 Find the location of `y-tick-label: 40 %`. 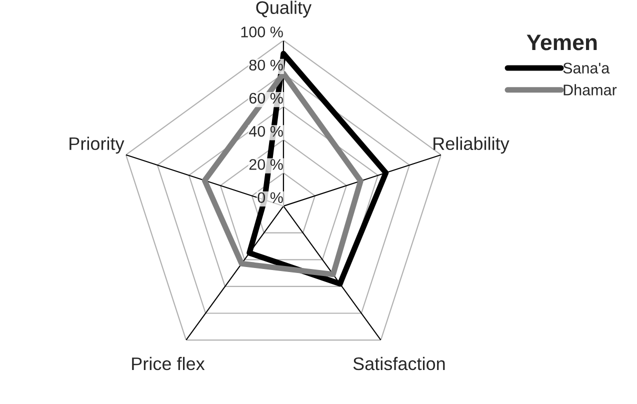

y-tick-label: 40 % is located at coordinates (265, 131).